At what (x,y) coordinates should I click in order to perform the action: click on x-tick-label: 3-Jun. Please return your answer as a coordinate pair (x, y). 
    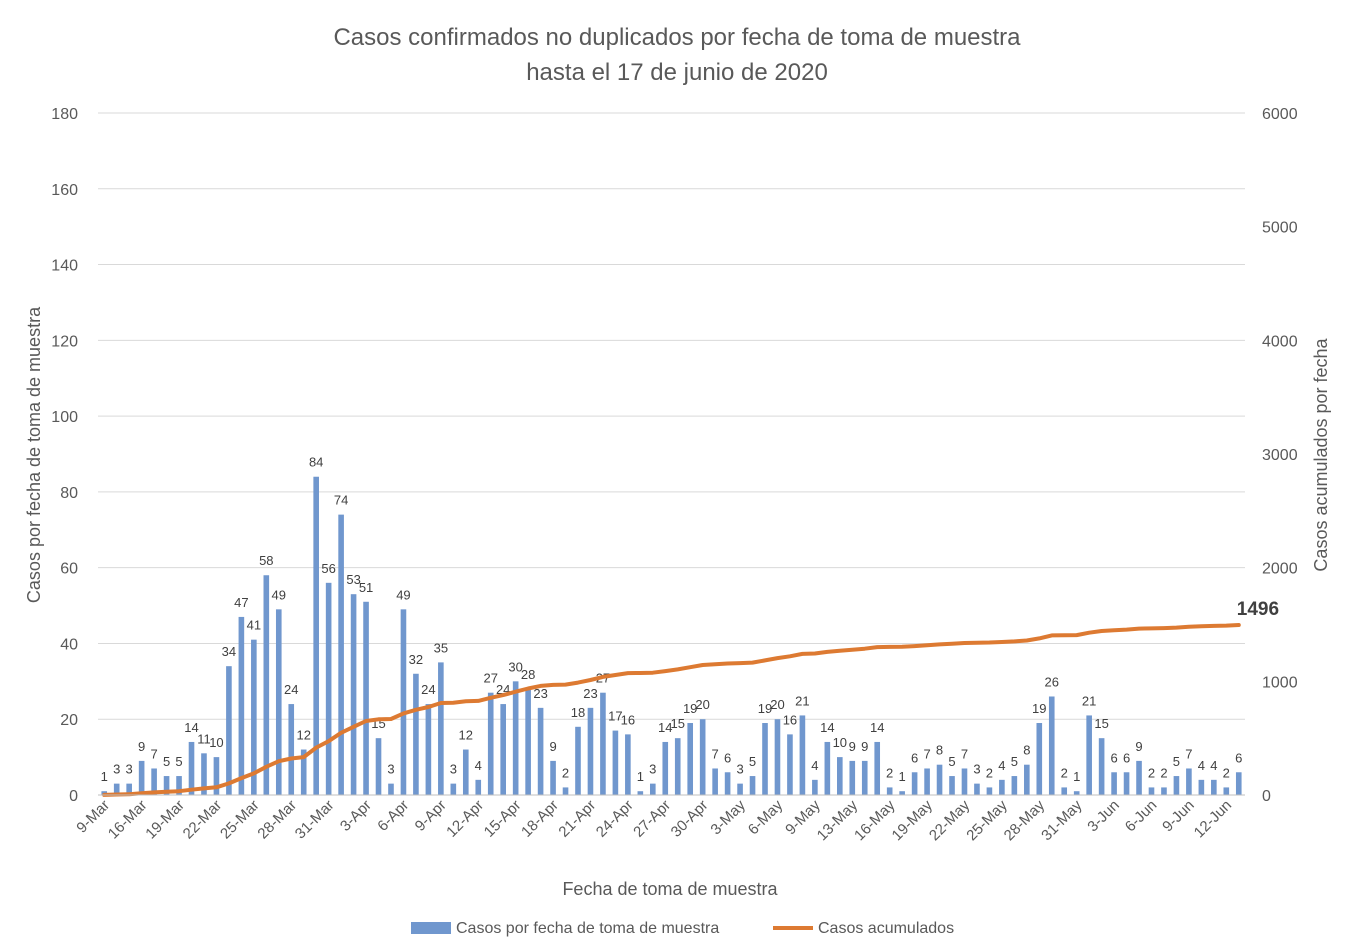
    Looking at the image, I should click on (1103, 816).